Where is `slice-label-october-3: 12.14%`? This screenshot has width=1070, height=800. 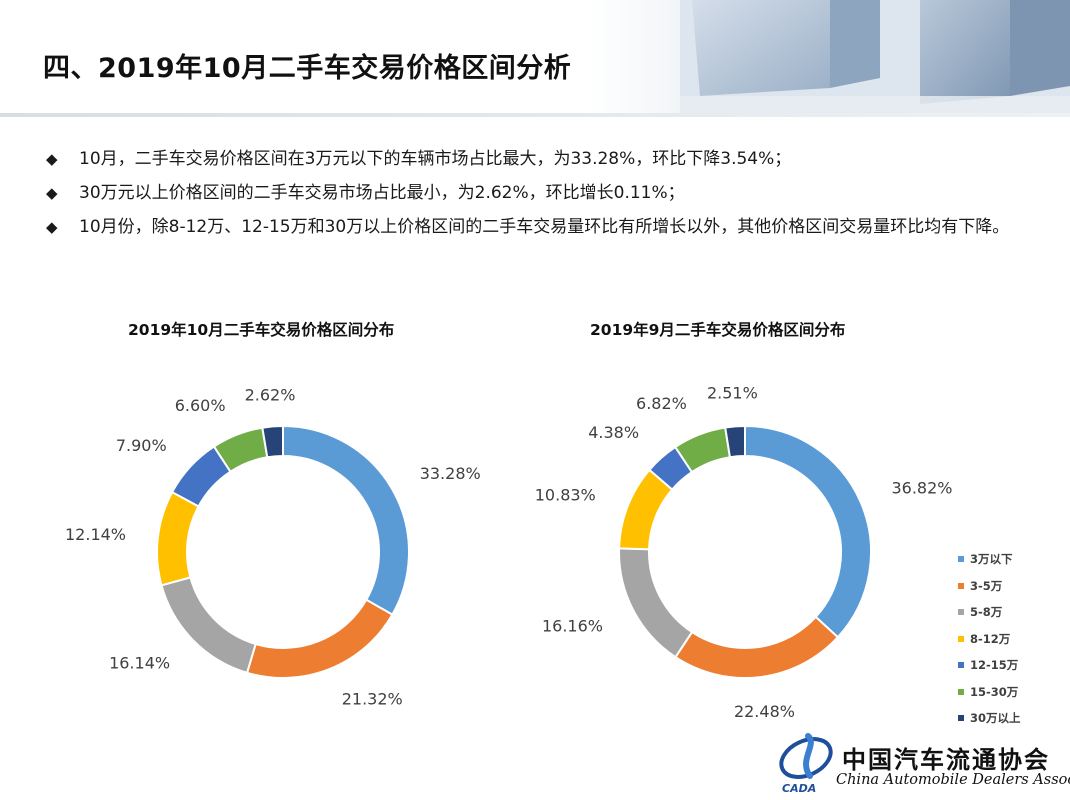
slice-label-october-3: 12.14% is located at coordinates (95, 534).